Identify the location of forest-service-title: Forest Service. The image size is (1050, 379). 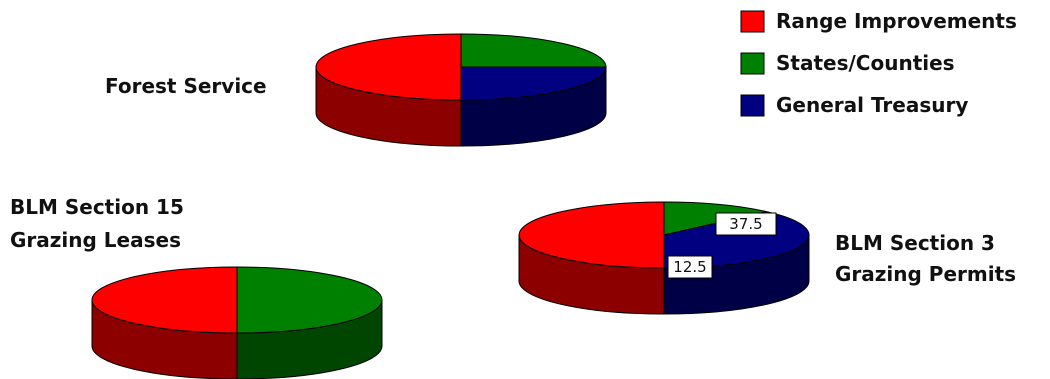
(186, 86).